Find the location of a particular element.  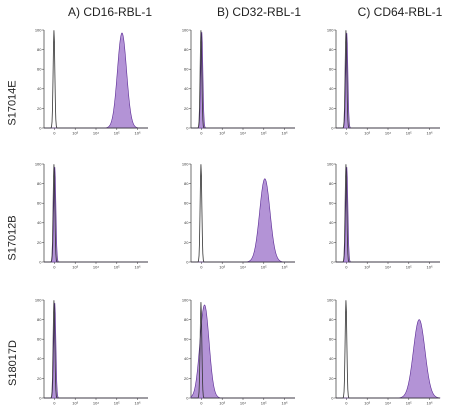

row-label-s18017d: S18017D is located at coordinates (13, 363).